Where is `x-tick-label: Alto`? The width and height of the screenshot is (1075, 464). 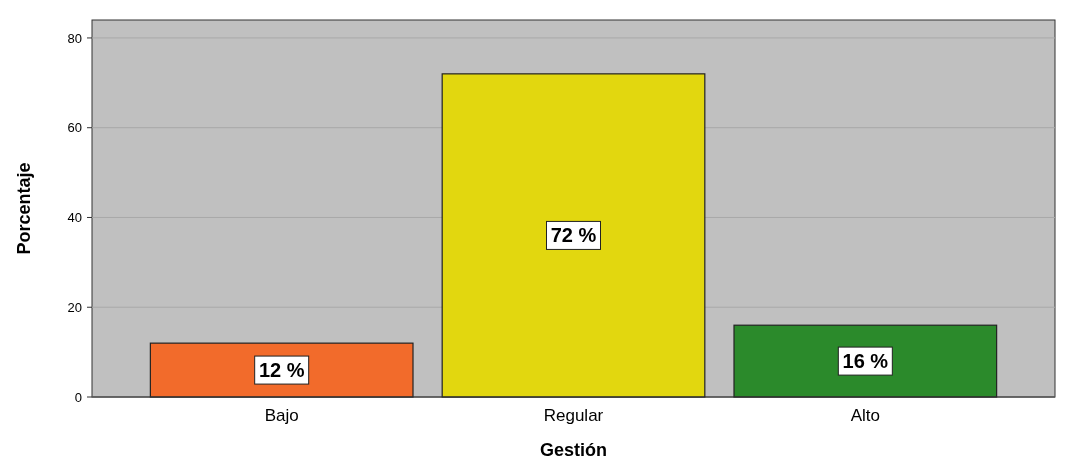 x-tick-label: Alto is located at coordinates (865, 415).